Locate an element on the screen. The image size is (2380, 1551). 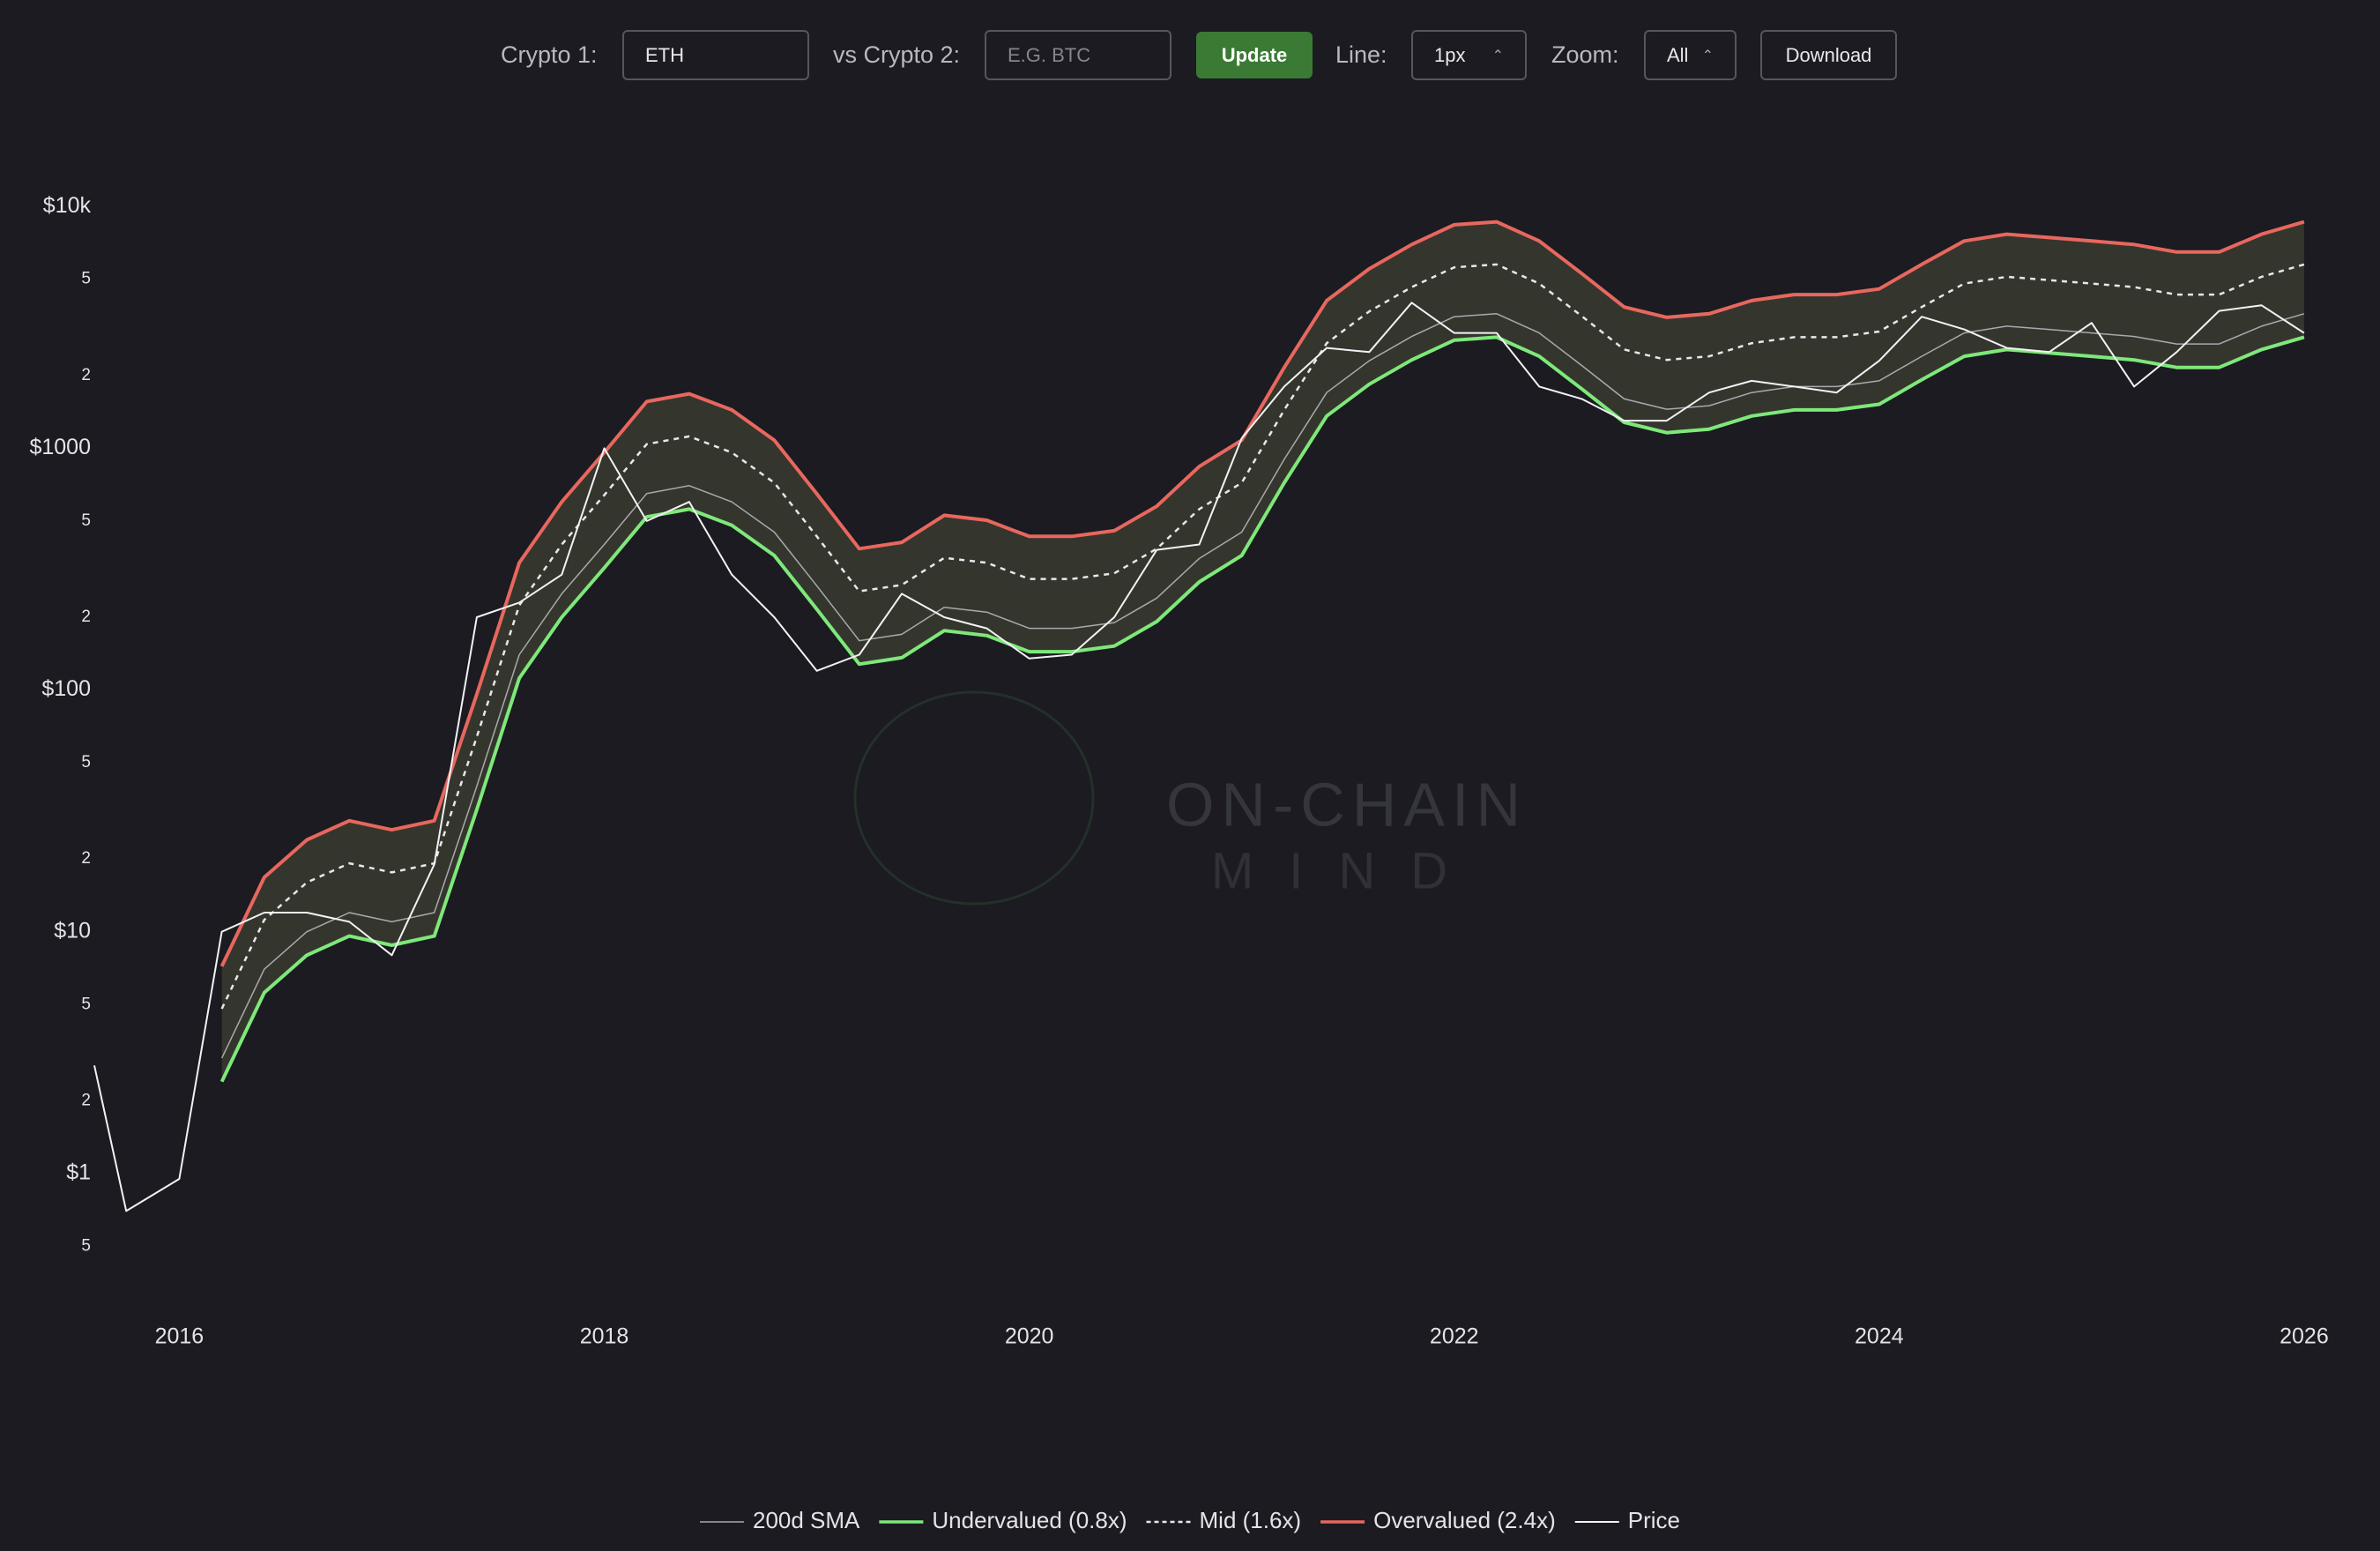
y-tick-label: $1000 is located at coordinates (60, 447).